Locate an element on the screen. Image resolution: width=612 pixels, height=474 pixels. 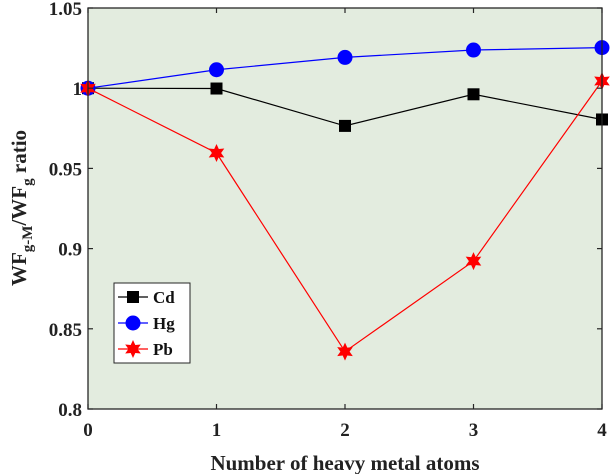
y-tick-label: 0.9 is located at coordinates (70, 250).